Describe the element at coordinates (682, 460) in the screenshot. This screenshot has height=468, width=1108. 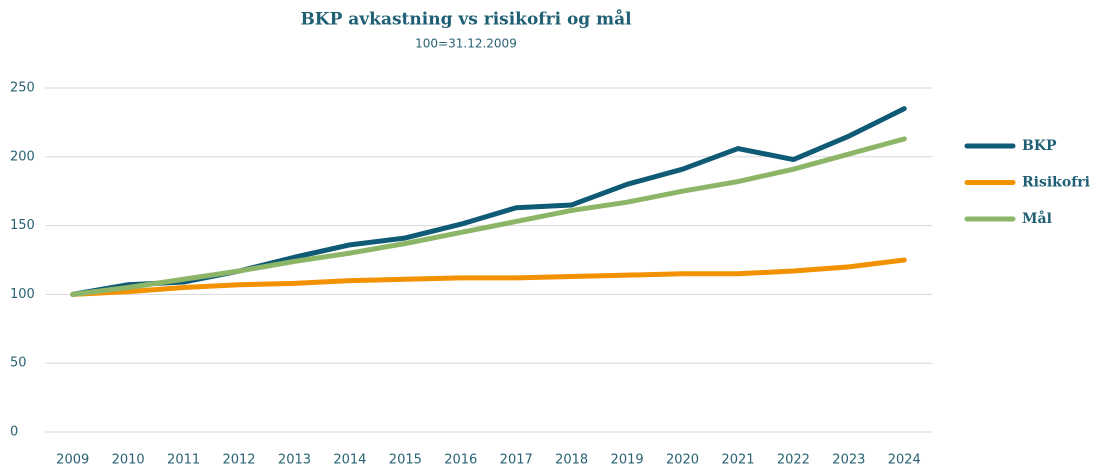
I see `x-tick-label: 2020` at that location.